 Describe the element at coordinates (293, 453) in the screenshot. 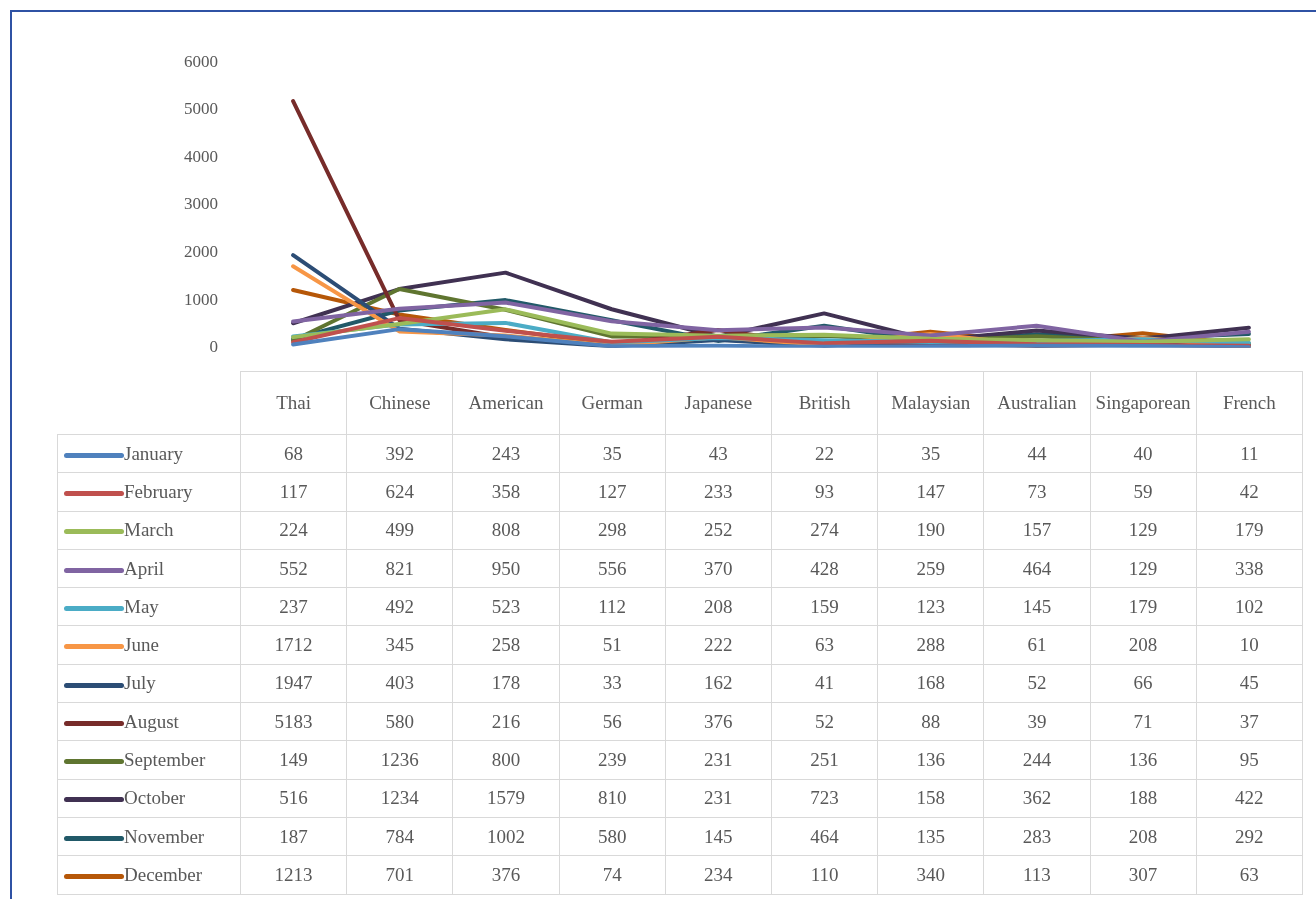

I see `data-label: 68` at that location.